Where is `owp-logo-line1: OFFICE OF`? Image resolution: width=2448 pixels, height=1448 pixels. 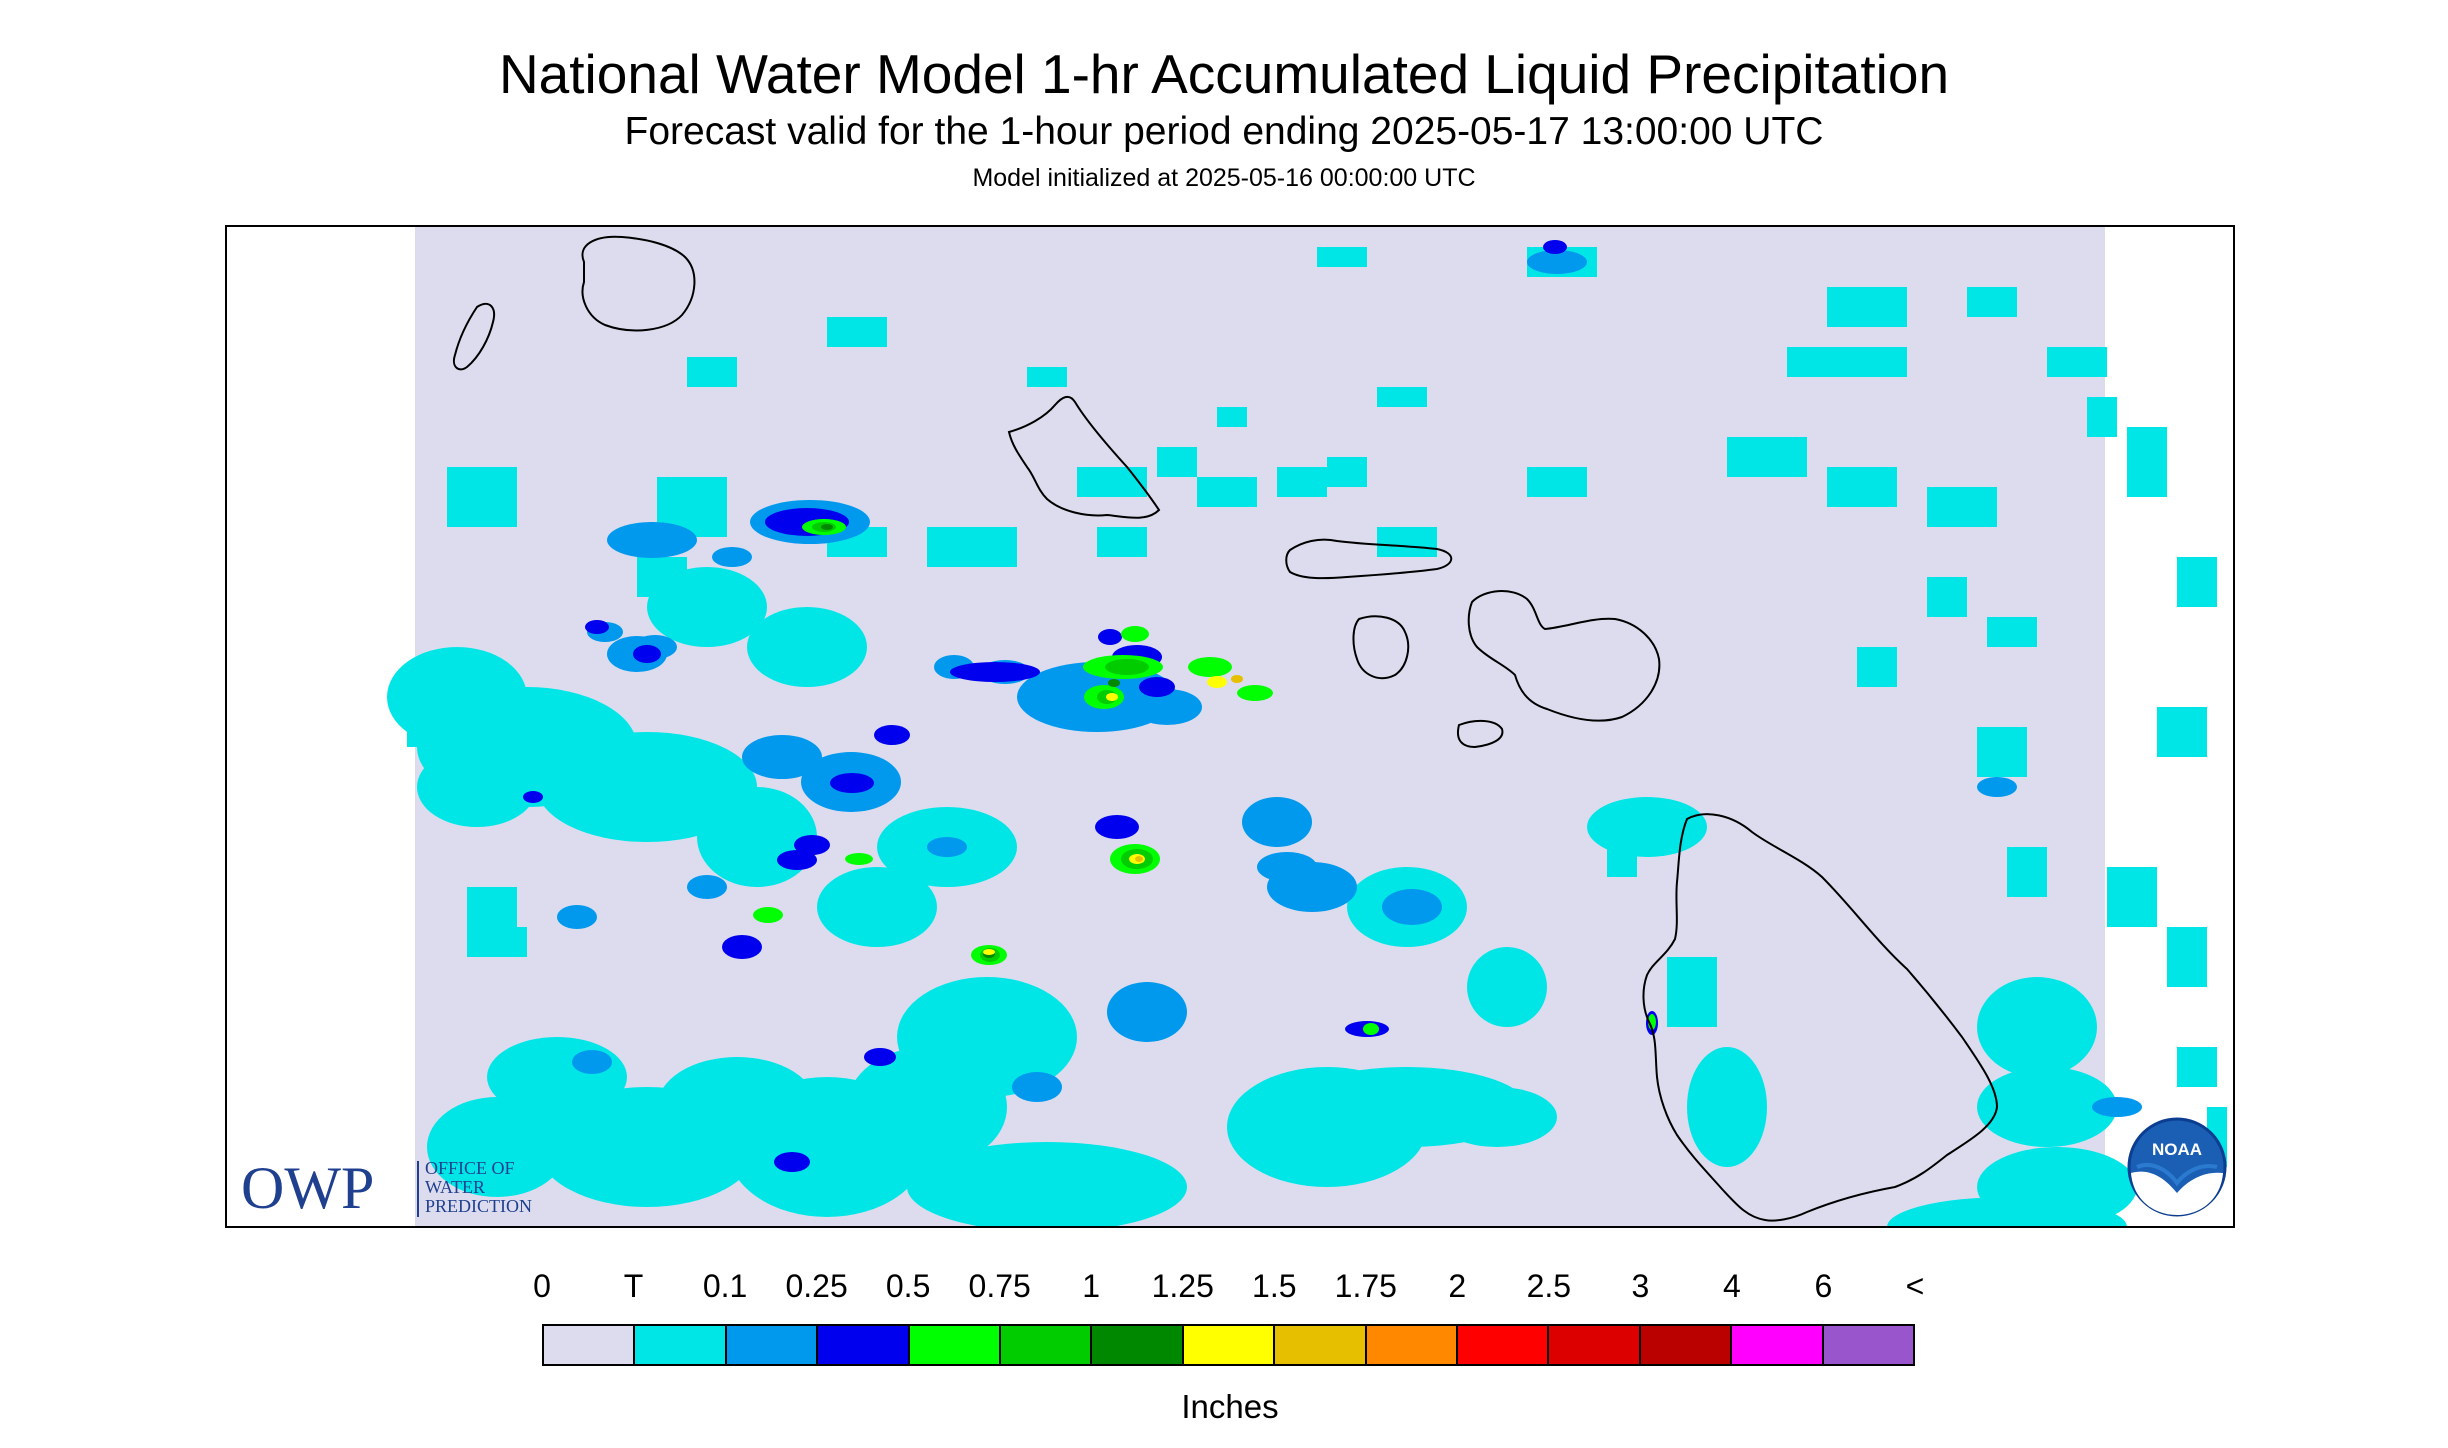 owp-logo-line1: OFFICE OF is located at coordinates (470, 1168).